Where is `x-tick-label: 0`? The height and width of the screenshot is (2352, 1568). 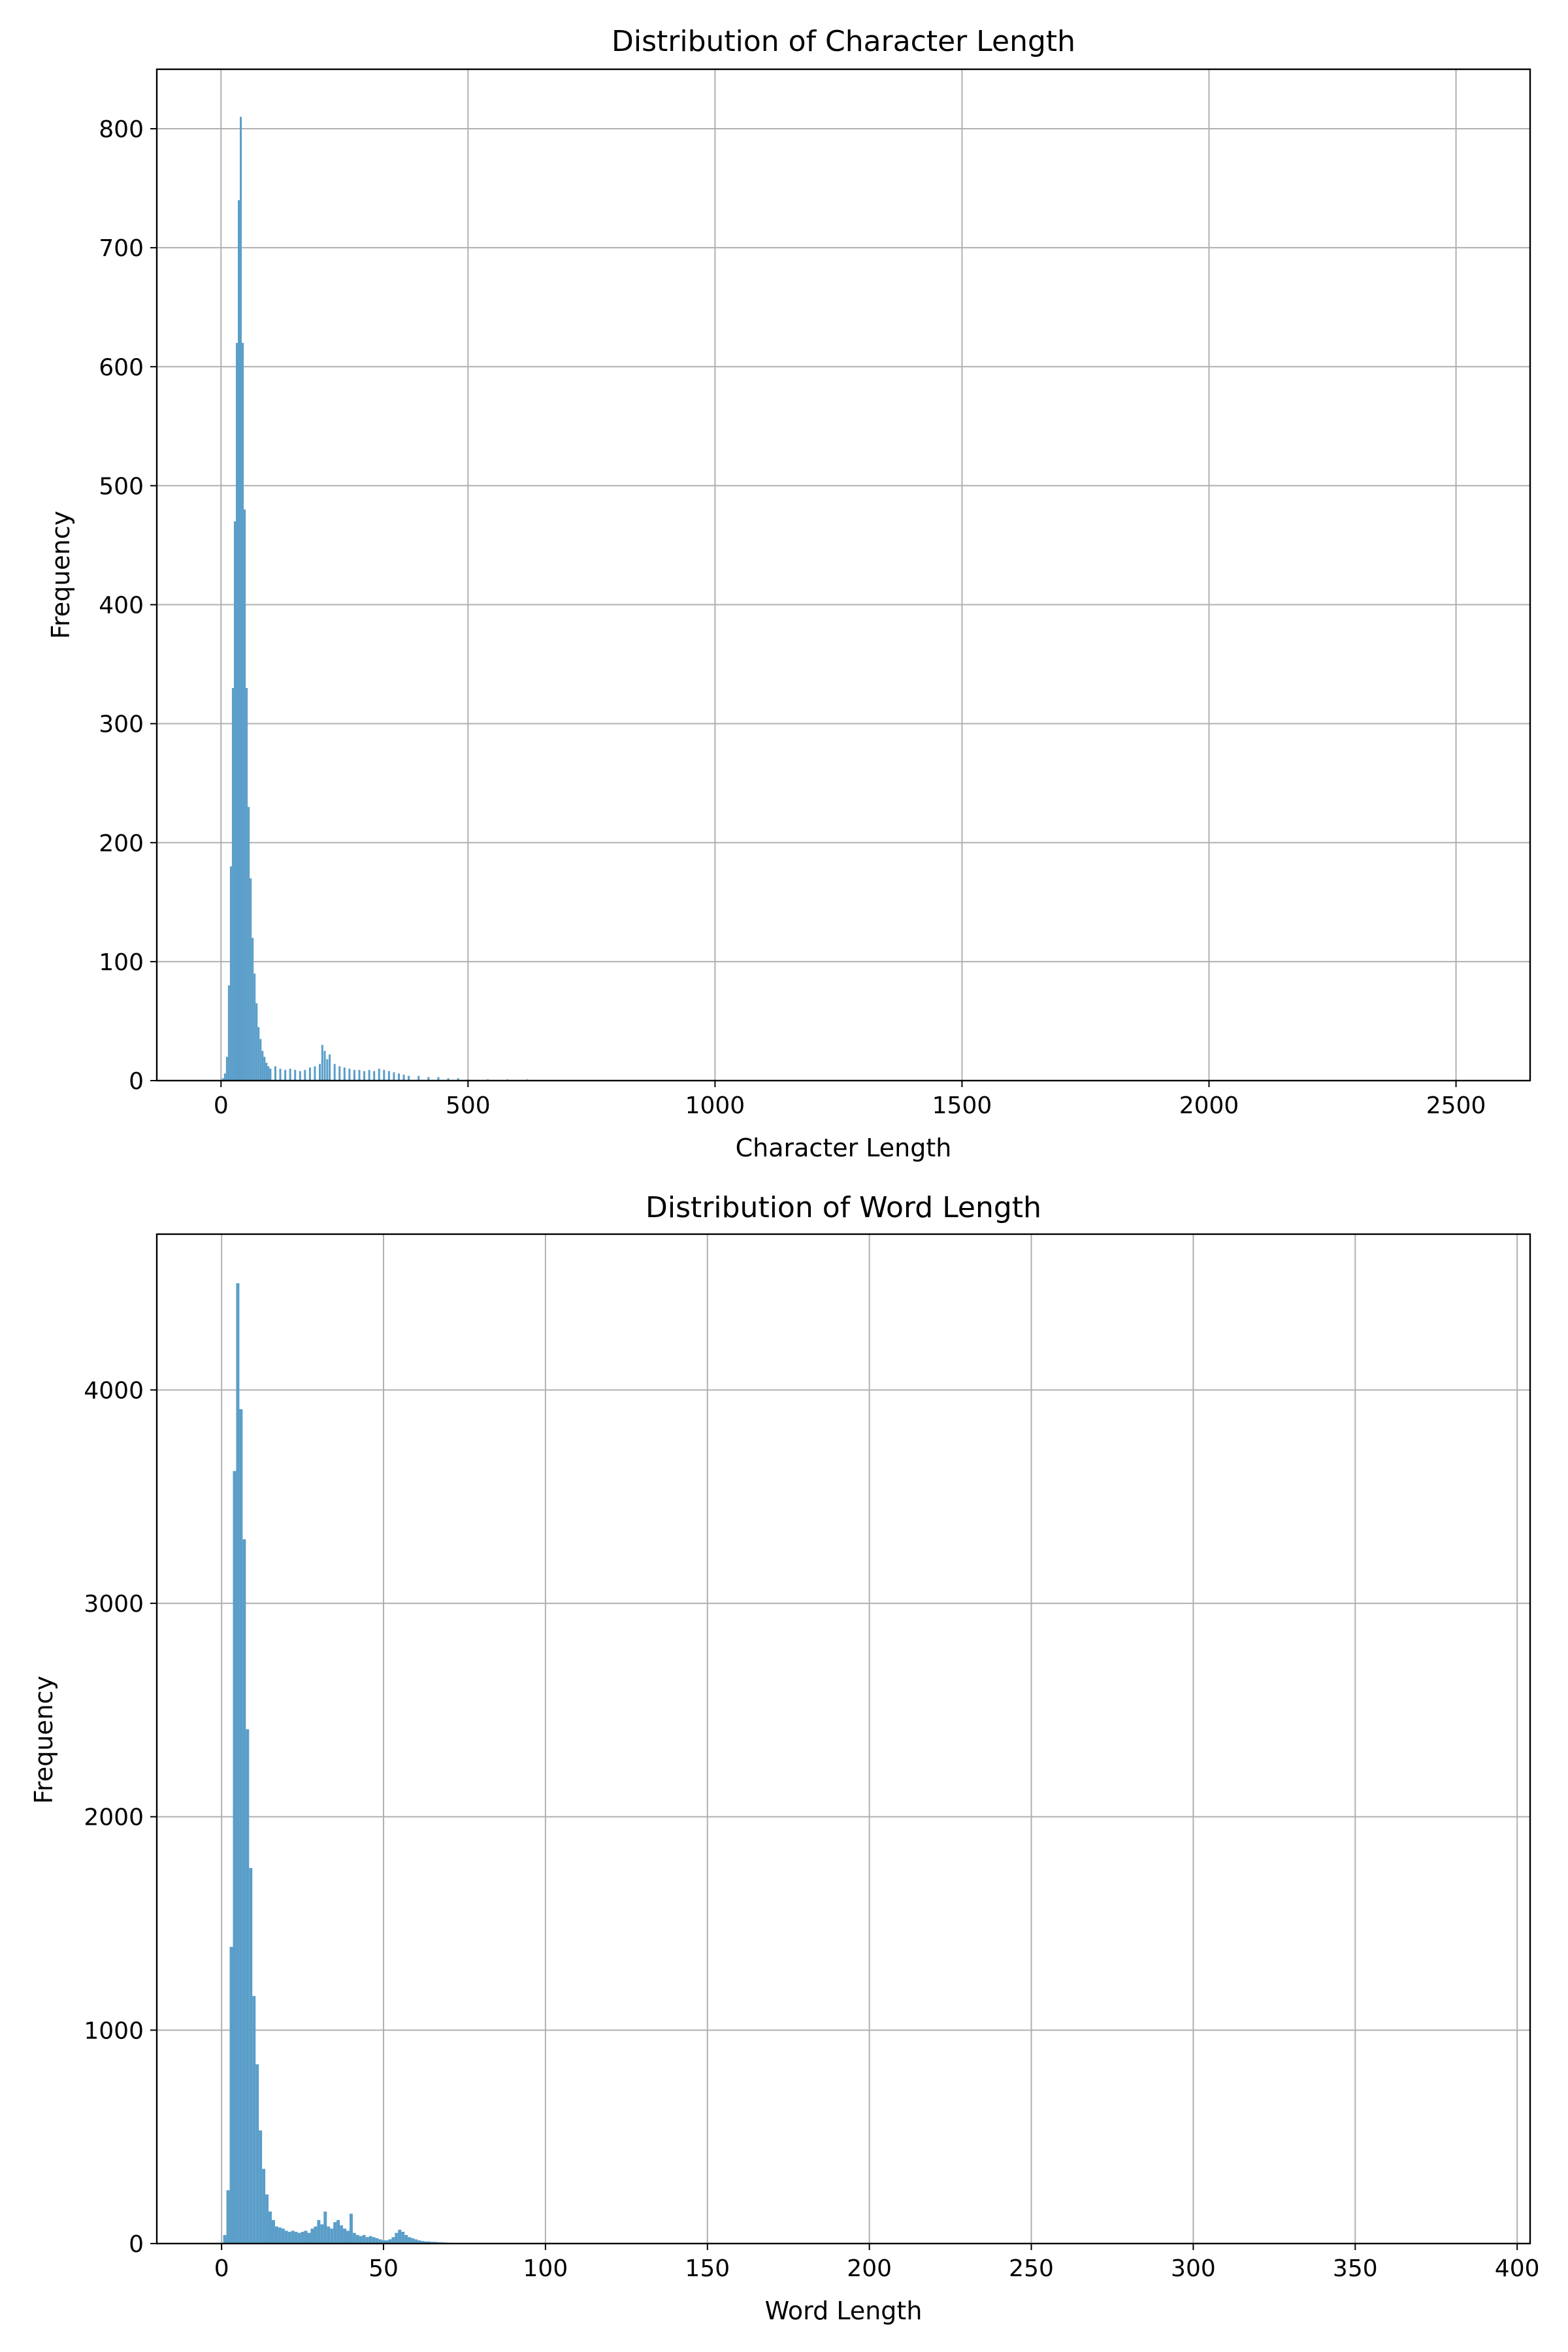
x-tick-label: 0 is located at coordinates (221, 2268).